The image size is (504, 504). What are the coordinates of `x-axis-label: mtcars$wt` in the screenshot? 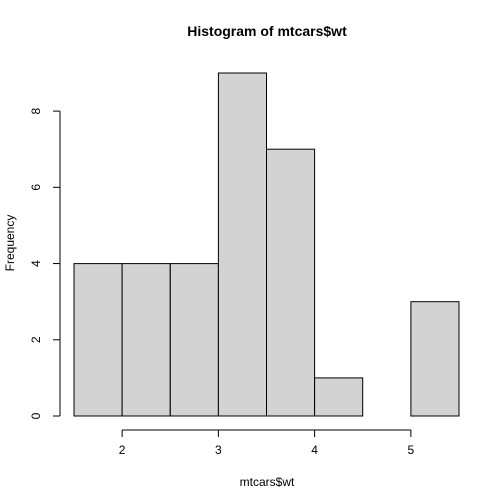 It's located at (267, 482).